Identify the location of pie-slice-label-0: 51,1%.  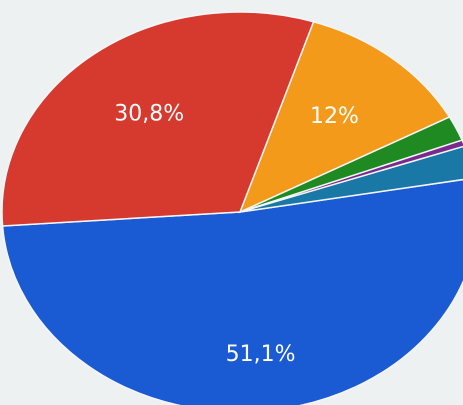
(261, 354).